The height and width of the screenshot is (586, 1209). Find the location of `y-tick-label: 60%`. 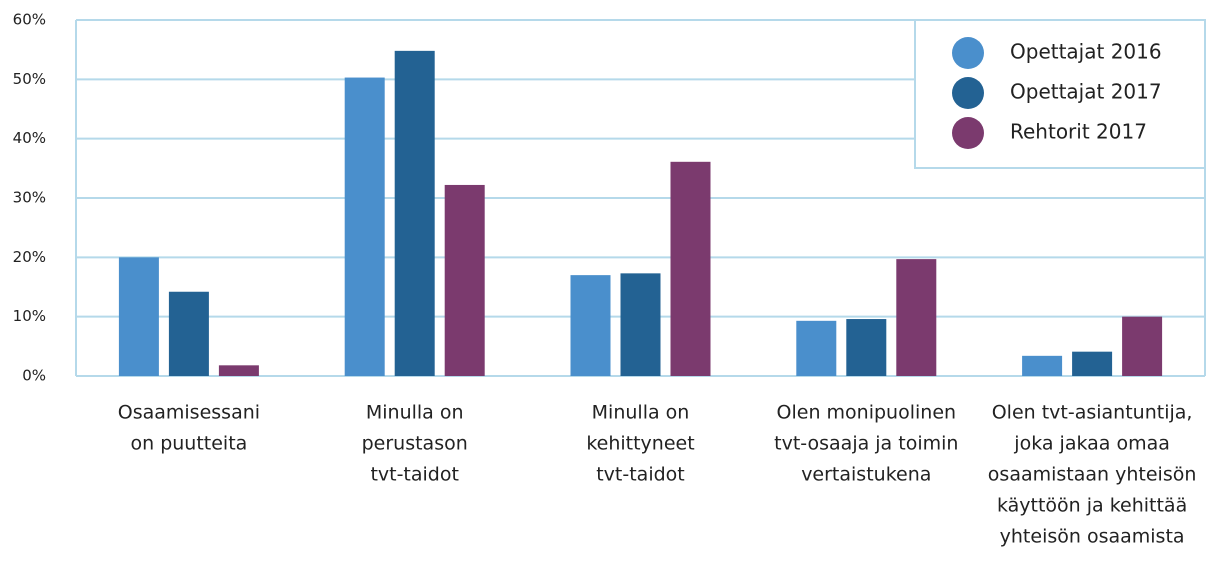

y-tick-label: 60% is located at coordinates (29, 20).